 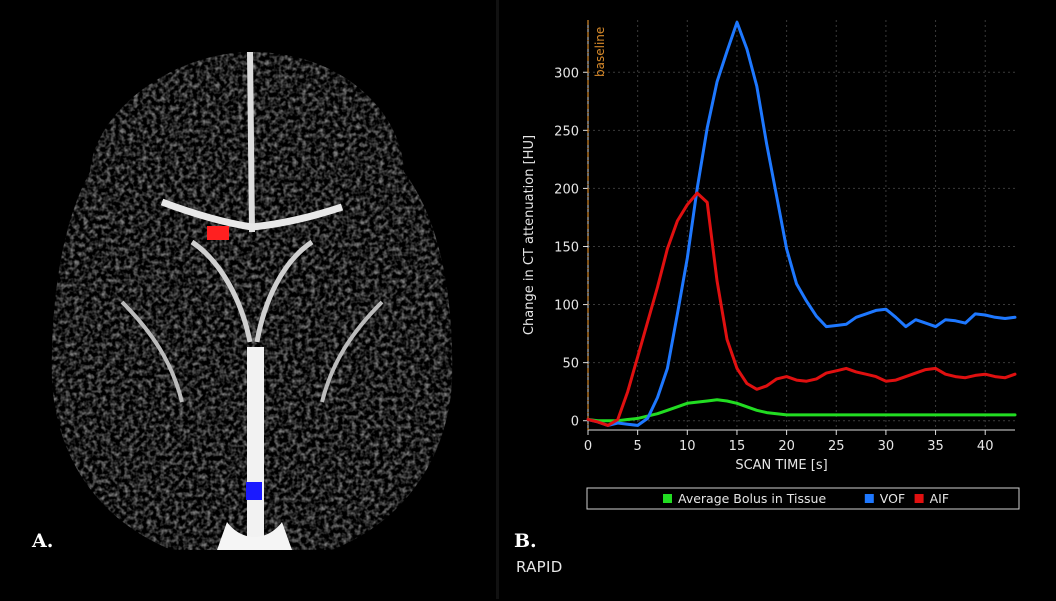 I want to click on y-tick-label: 100, so click(x=566, y=306).